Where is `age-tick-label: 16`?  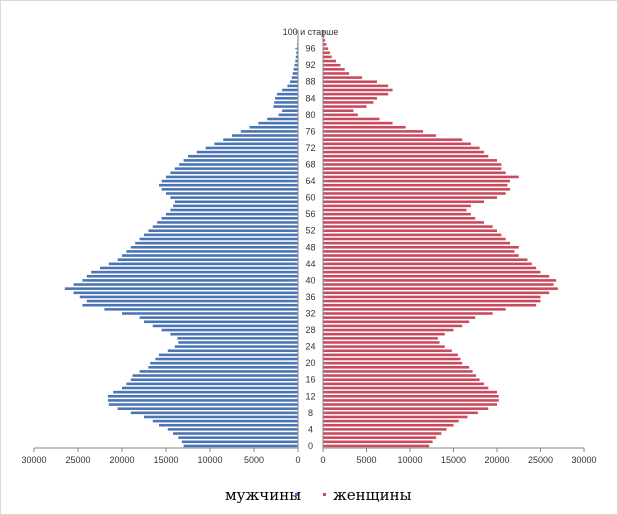 age-tick-label: 16 is located at coordinates (310, 380).